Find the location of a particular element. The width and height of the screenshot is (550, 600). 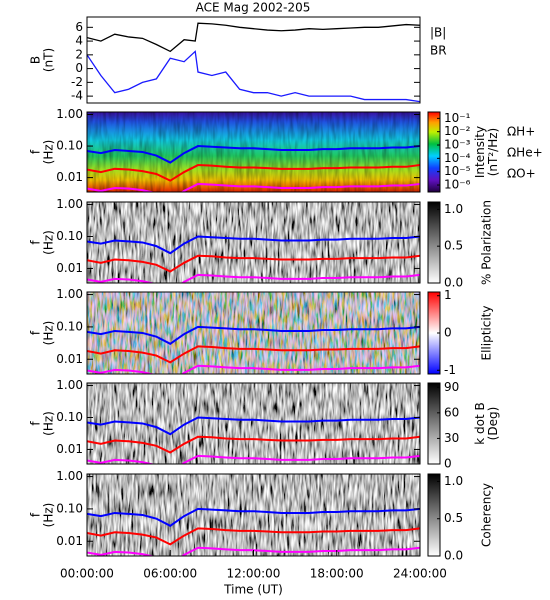

colorbar-label: % Polarization is located at coordinates (487, 242).